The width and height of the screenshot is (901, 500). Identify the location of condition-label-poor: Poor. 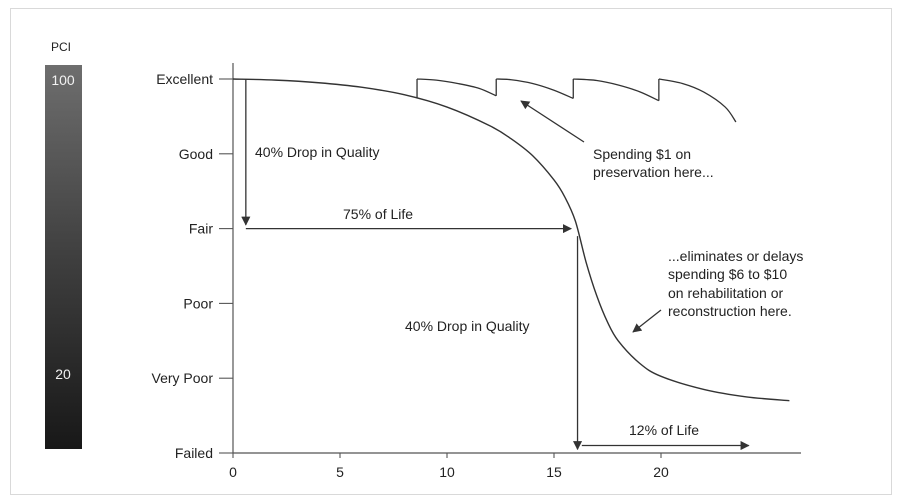
(198, 303).